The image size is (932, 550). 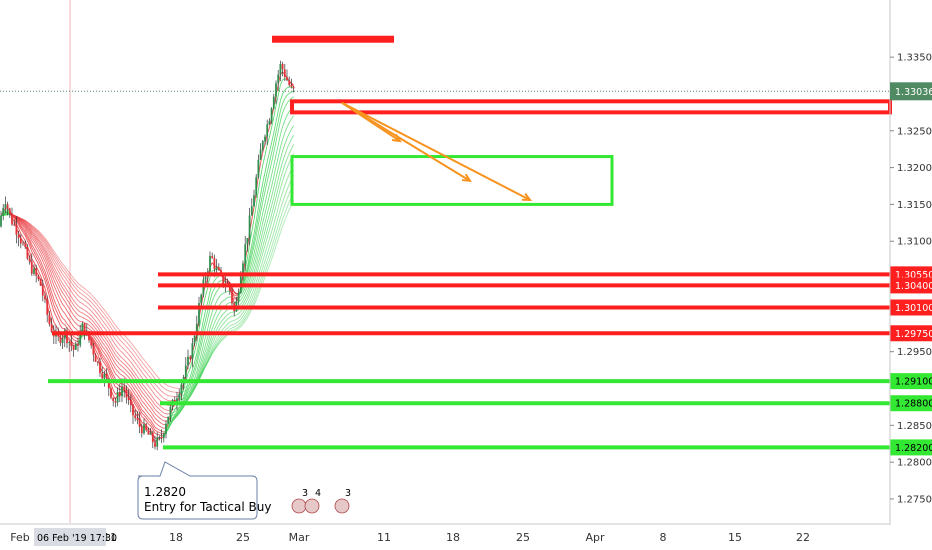 What do you see at coordinates (466, 178) in the screenshot?
I see `arrow-head` at bounding box center [466, 178].